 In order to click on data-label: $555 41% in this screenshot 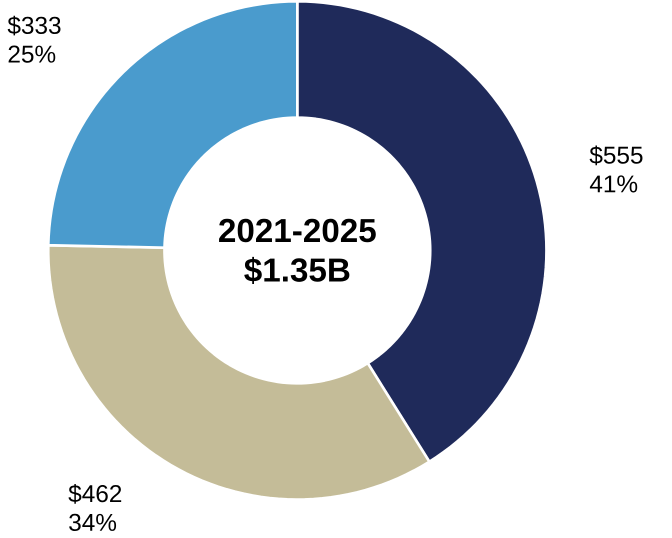, I will do `click(616, 168)`.